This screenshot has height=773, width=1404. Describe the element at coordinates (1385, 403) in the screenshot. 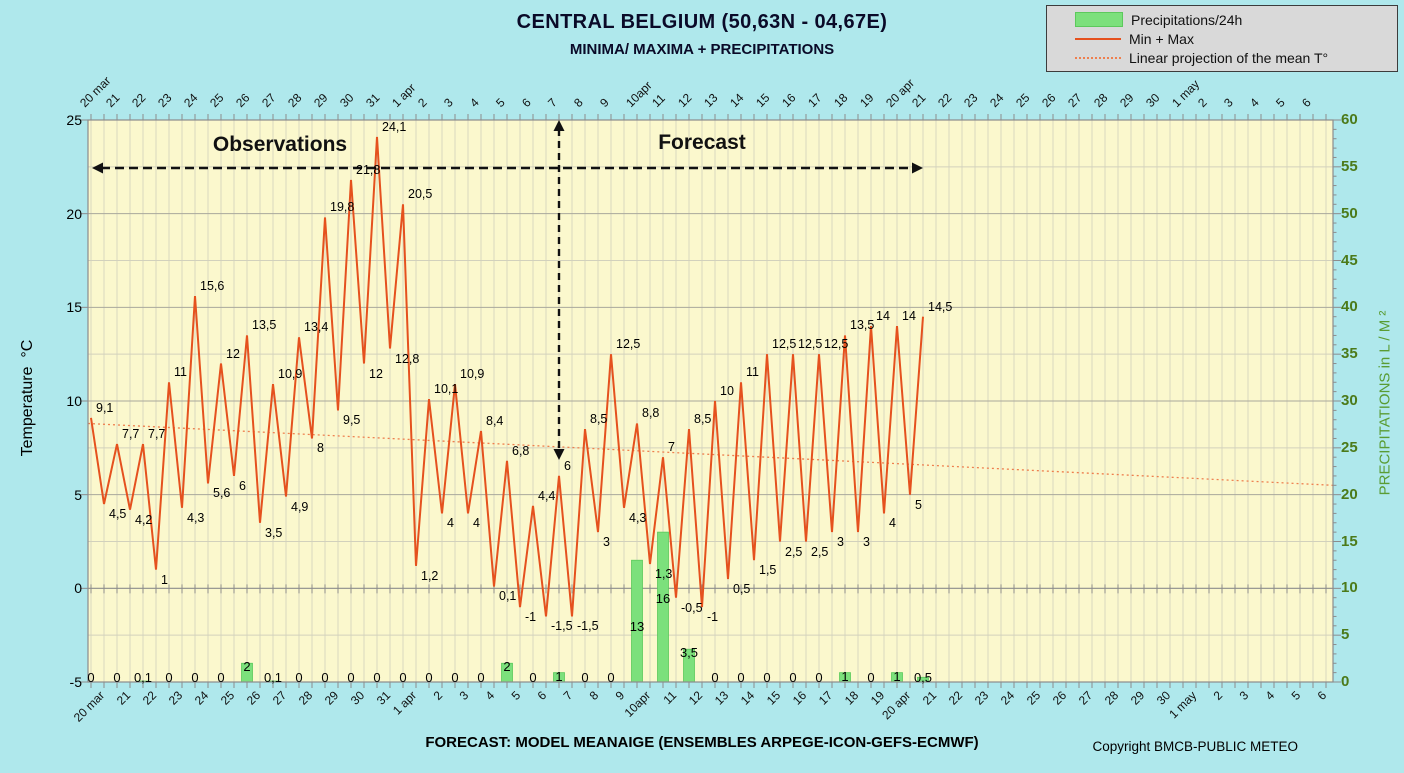

I see `right-axis-title: PRECIPITATIONS in L / M ²` at that location.